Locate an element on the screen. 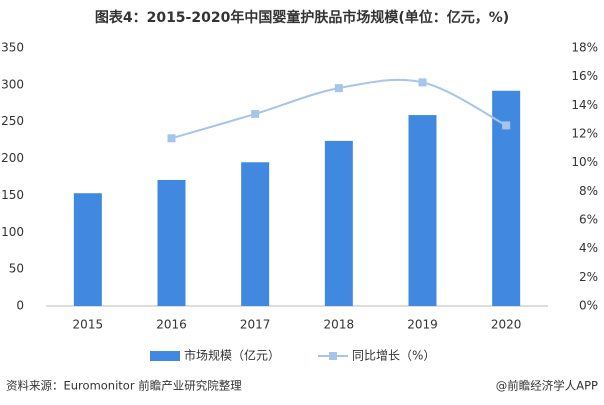 This screenshot has width=604, height=405. y2-tick-label: 4% is located at coordinates (588, 248).